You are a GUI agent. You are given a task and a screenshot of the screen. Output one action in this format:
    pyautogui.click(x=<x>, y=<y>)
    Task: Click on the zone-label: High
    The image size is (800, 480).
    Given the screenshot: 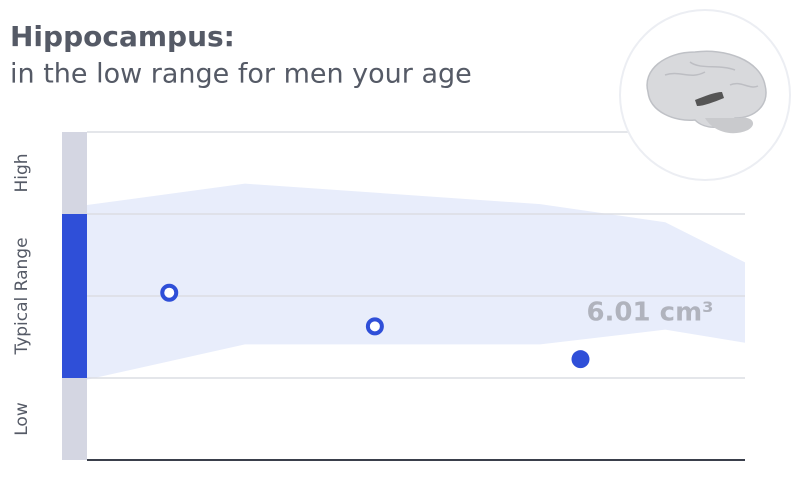 What is the action you would take?
    pyautogui.click(x=22, y=172)
    